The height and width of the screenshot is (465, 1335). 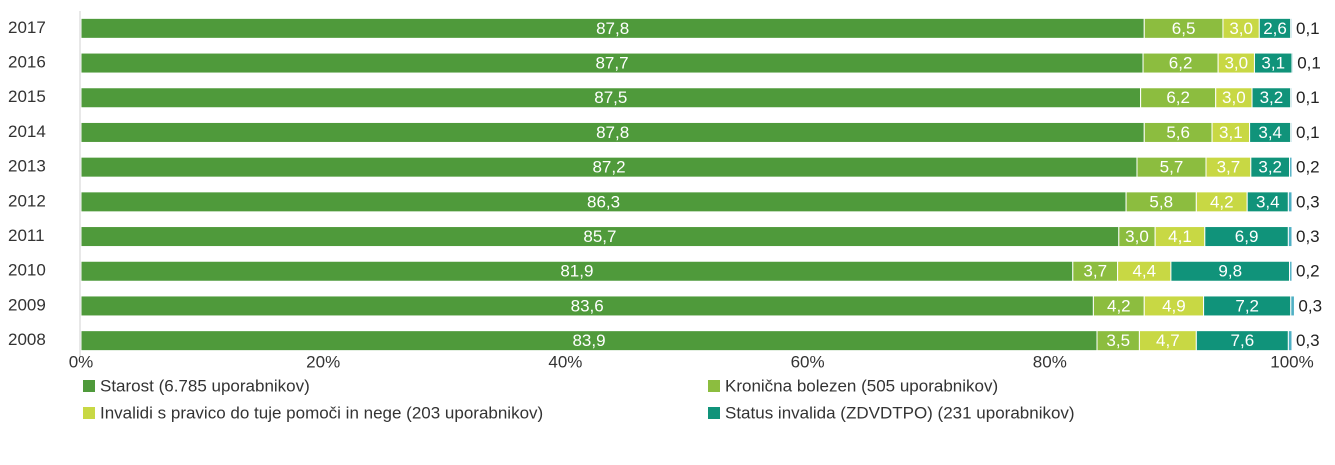 What do you see at coordinates (1118, 340) in the screenshot?
I see `value-label: 3,5` at bounding box center [1118, 340].